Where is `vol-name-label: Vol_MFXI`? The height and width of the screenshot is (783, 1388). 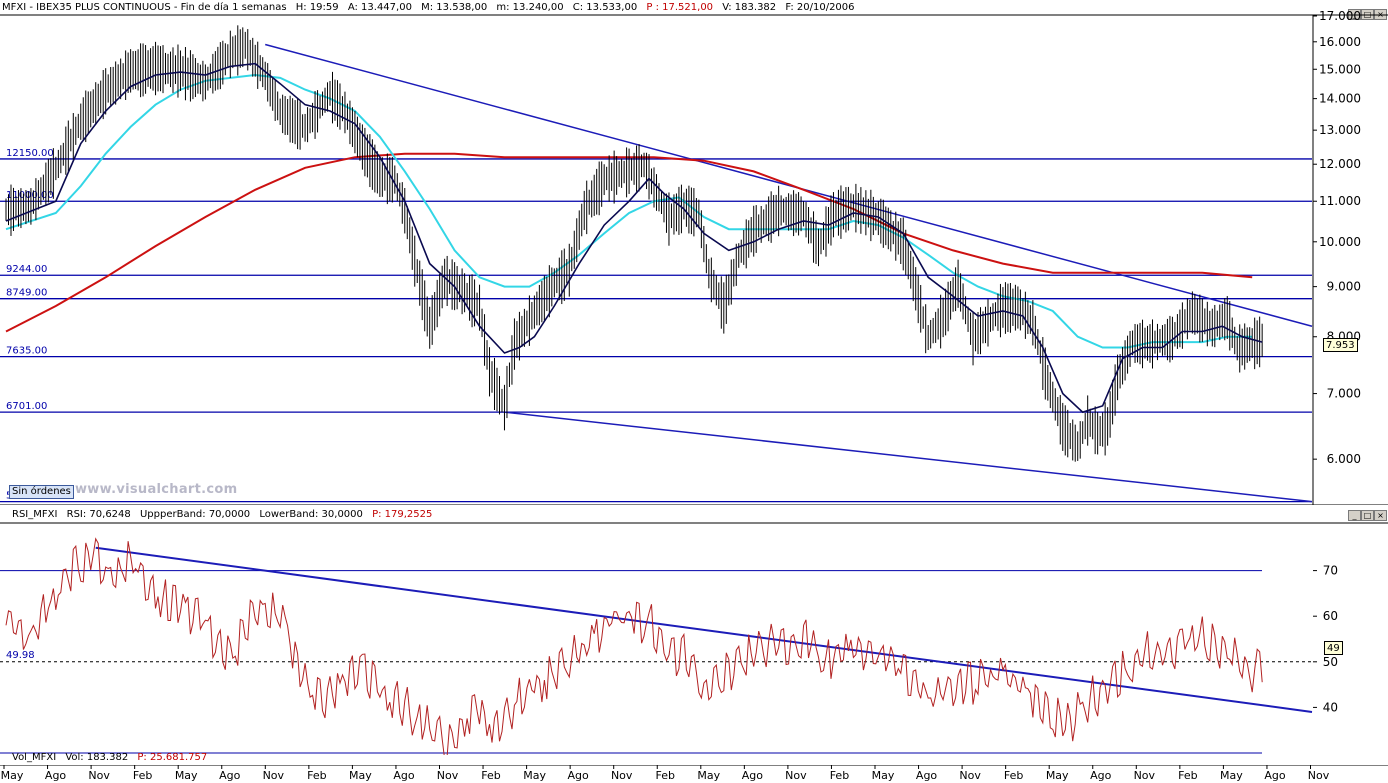
vol-name-label: Vol_MFXI is located at coordinates (34, 757).